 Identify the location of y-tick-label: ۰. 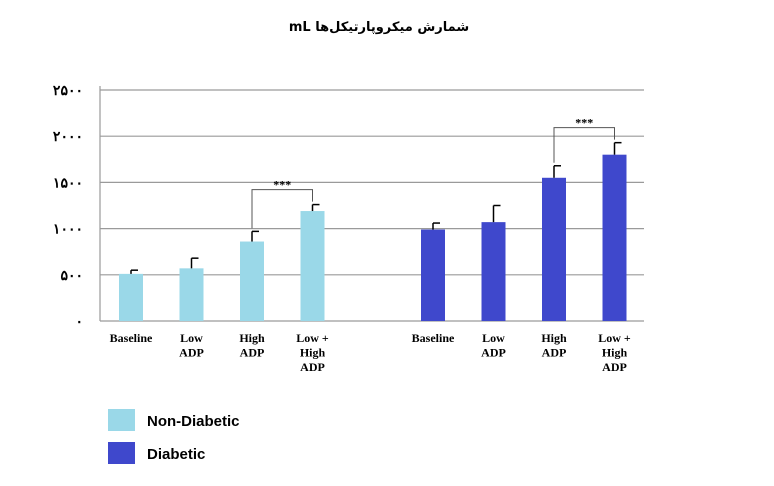
(79, 322).